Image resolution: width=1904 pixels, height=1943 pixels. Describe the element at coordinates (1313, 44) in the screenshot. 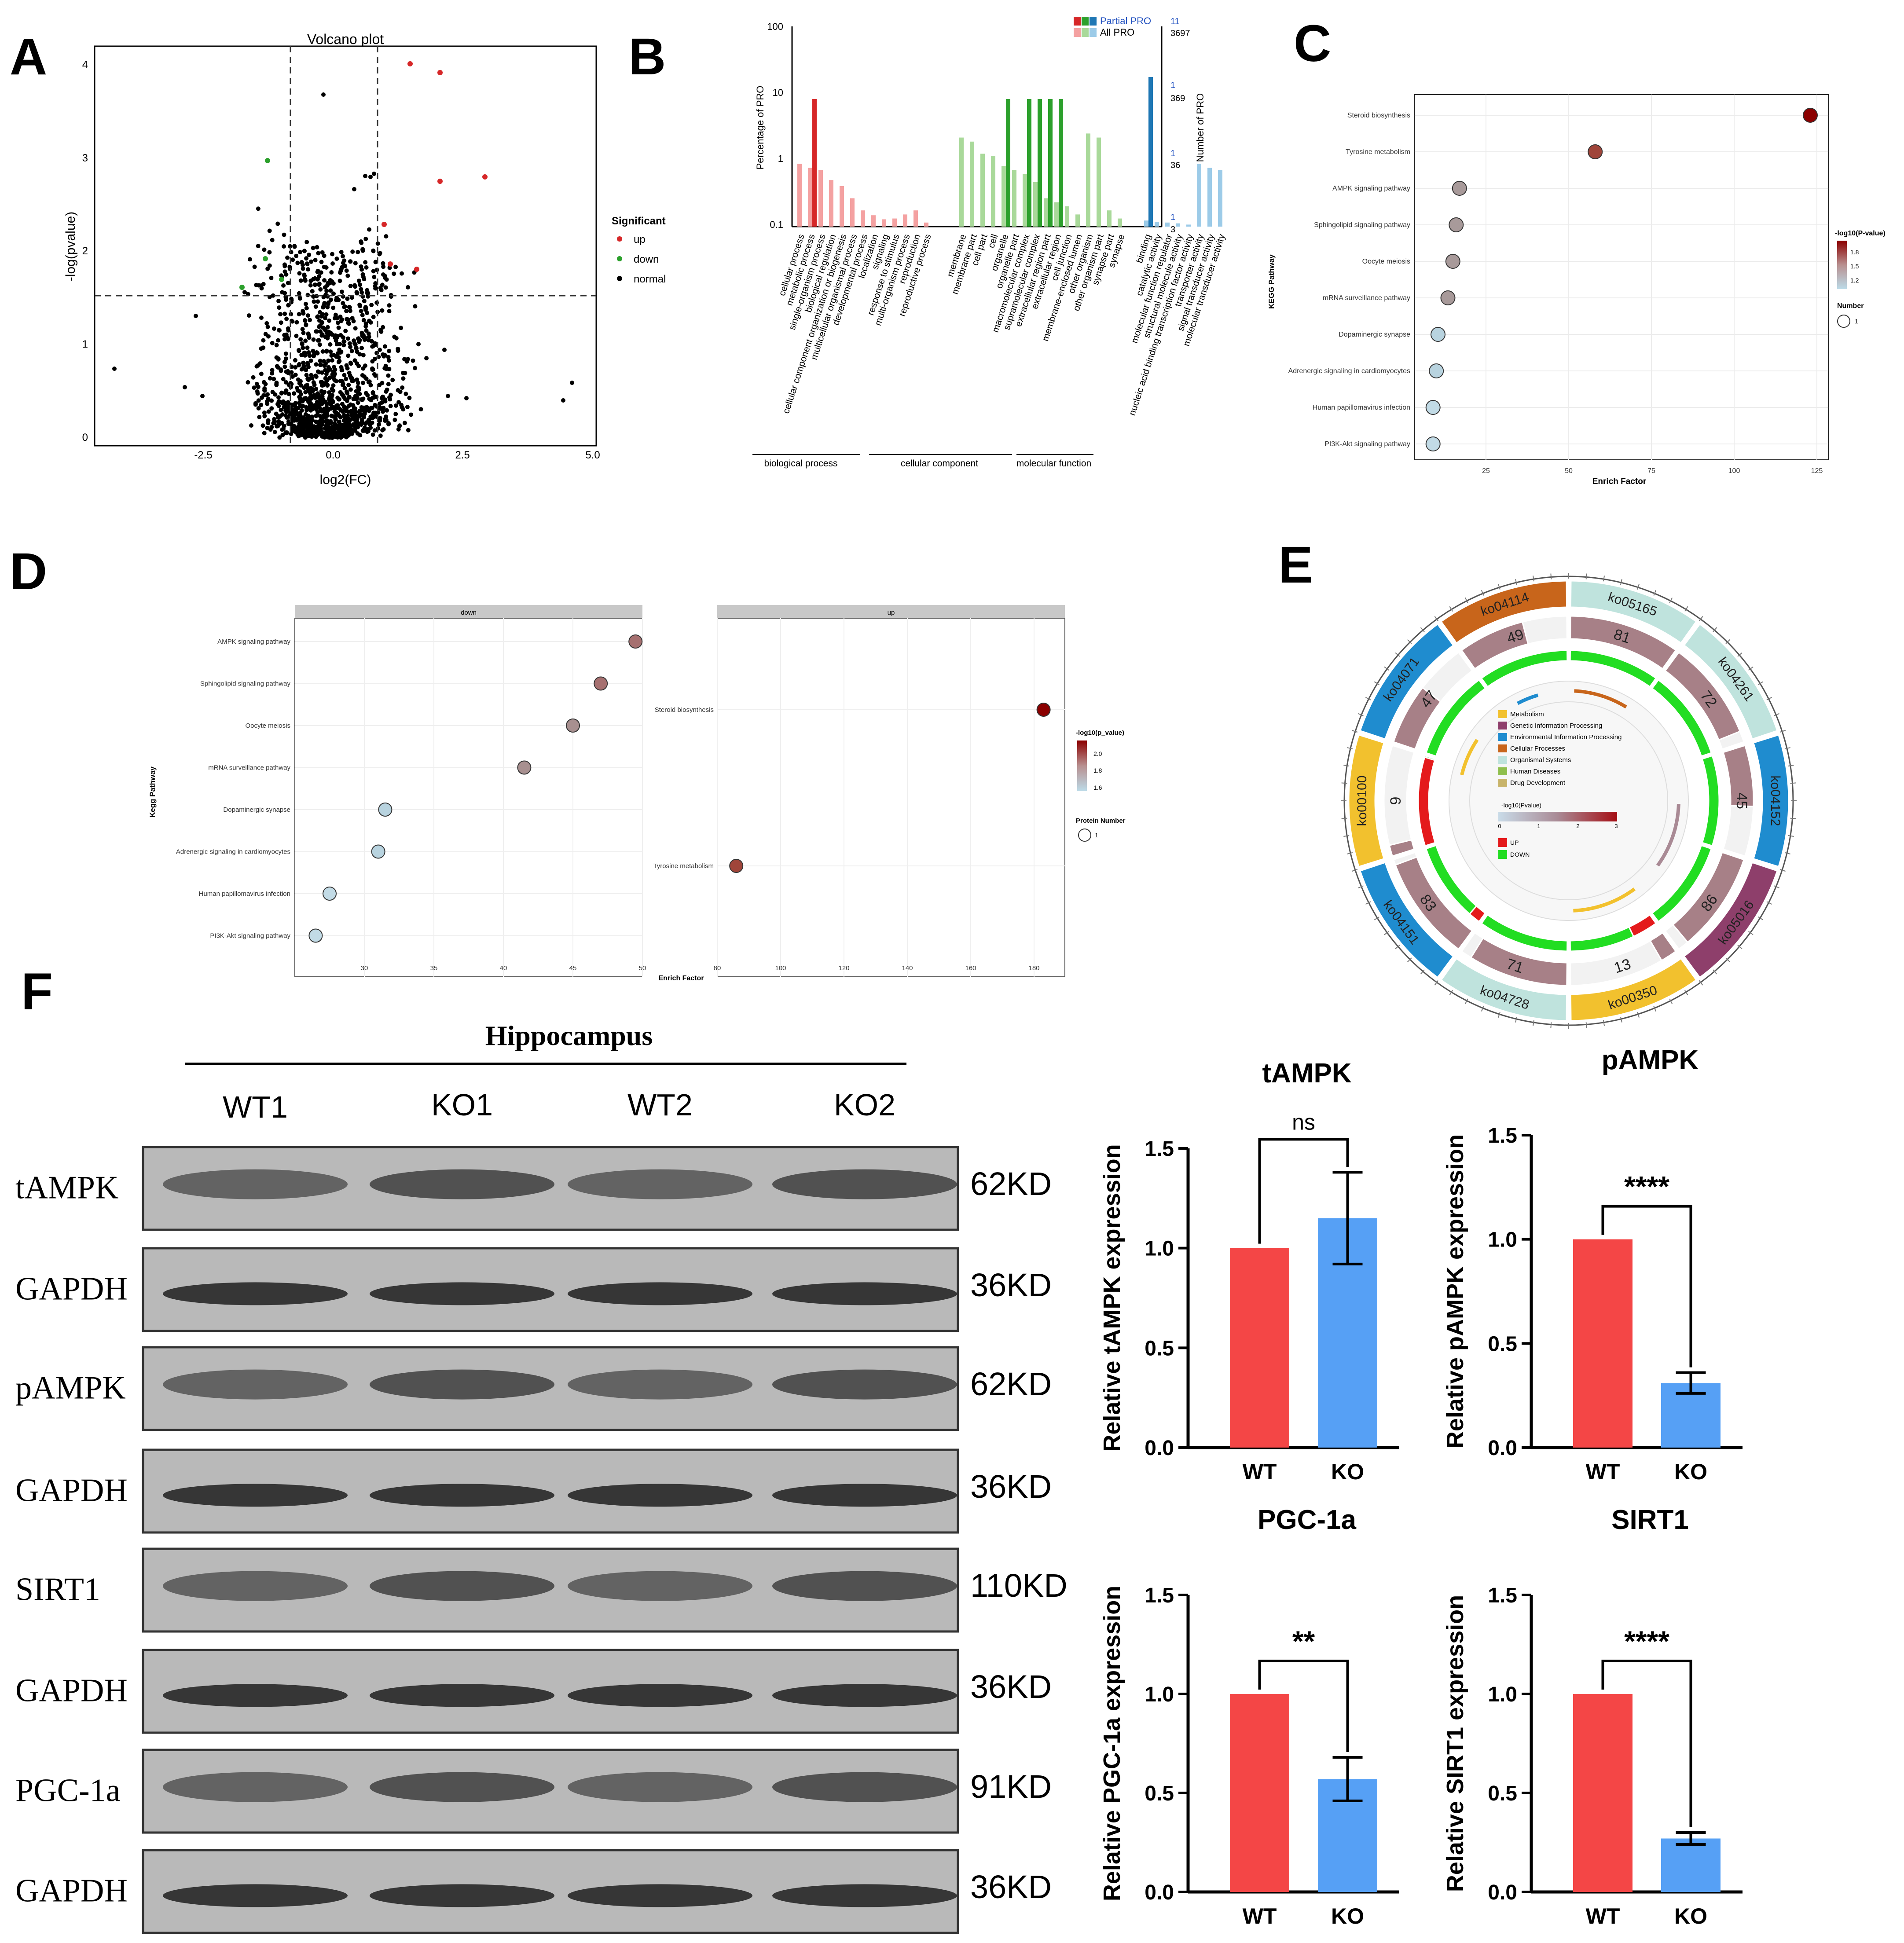

I see `panel-letter-c: C` at that location.